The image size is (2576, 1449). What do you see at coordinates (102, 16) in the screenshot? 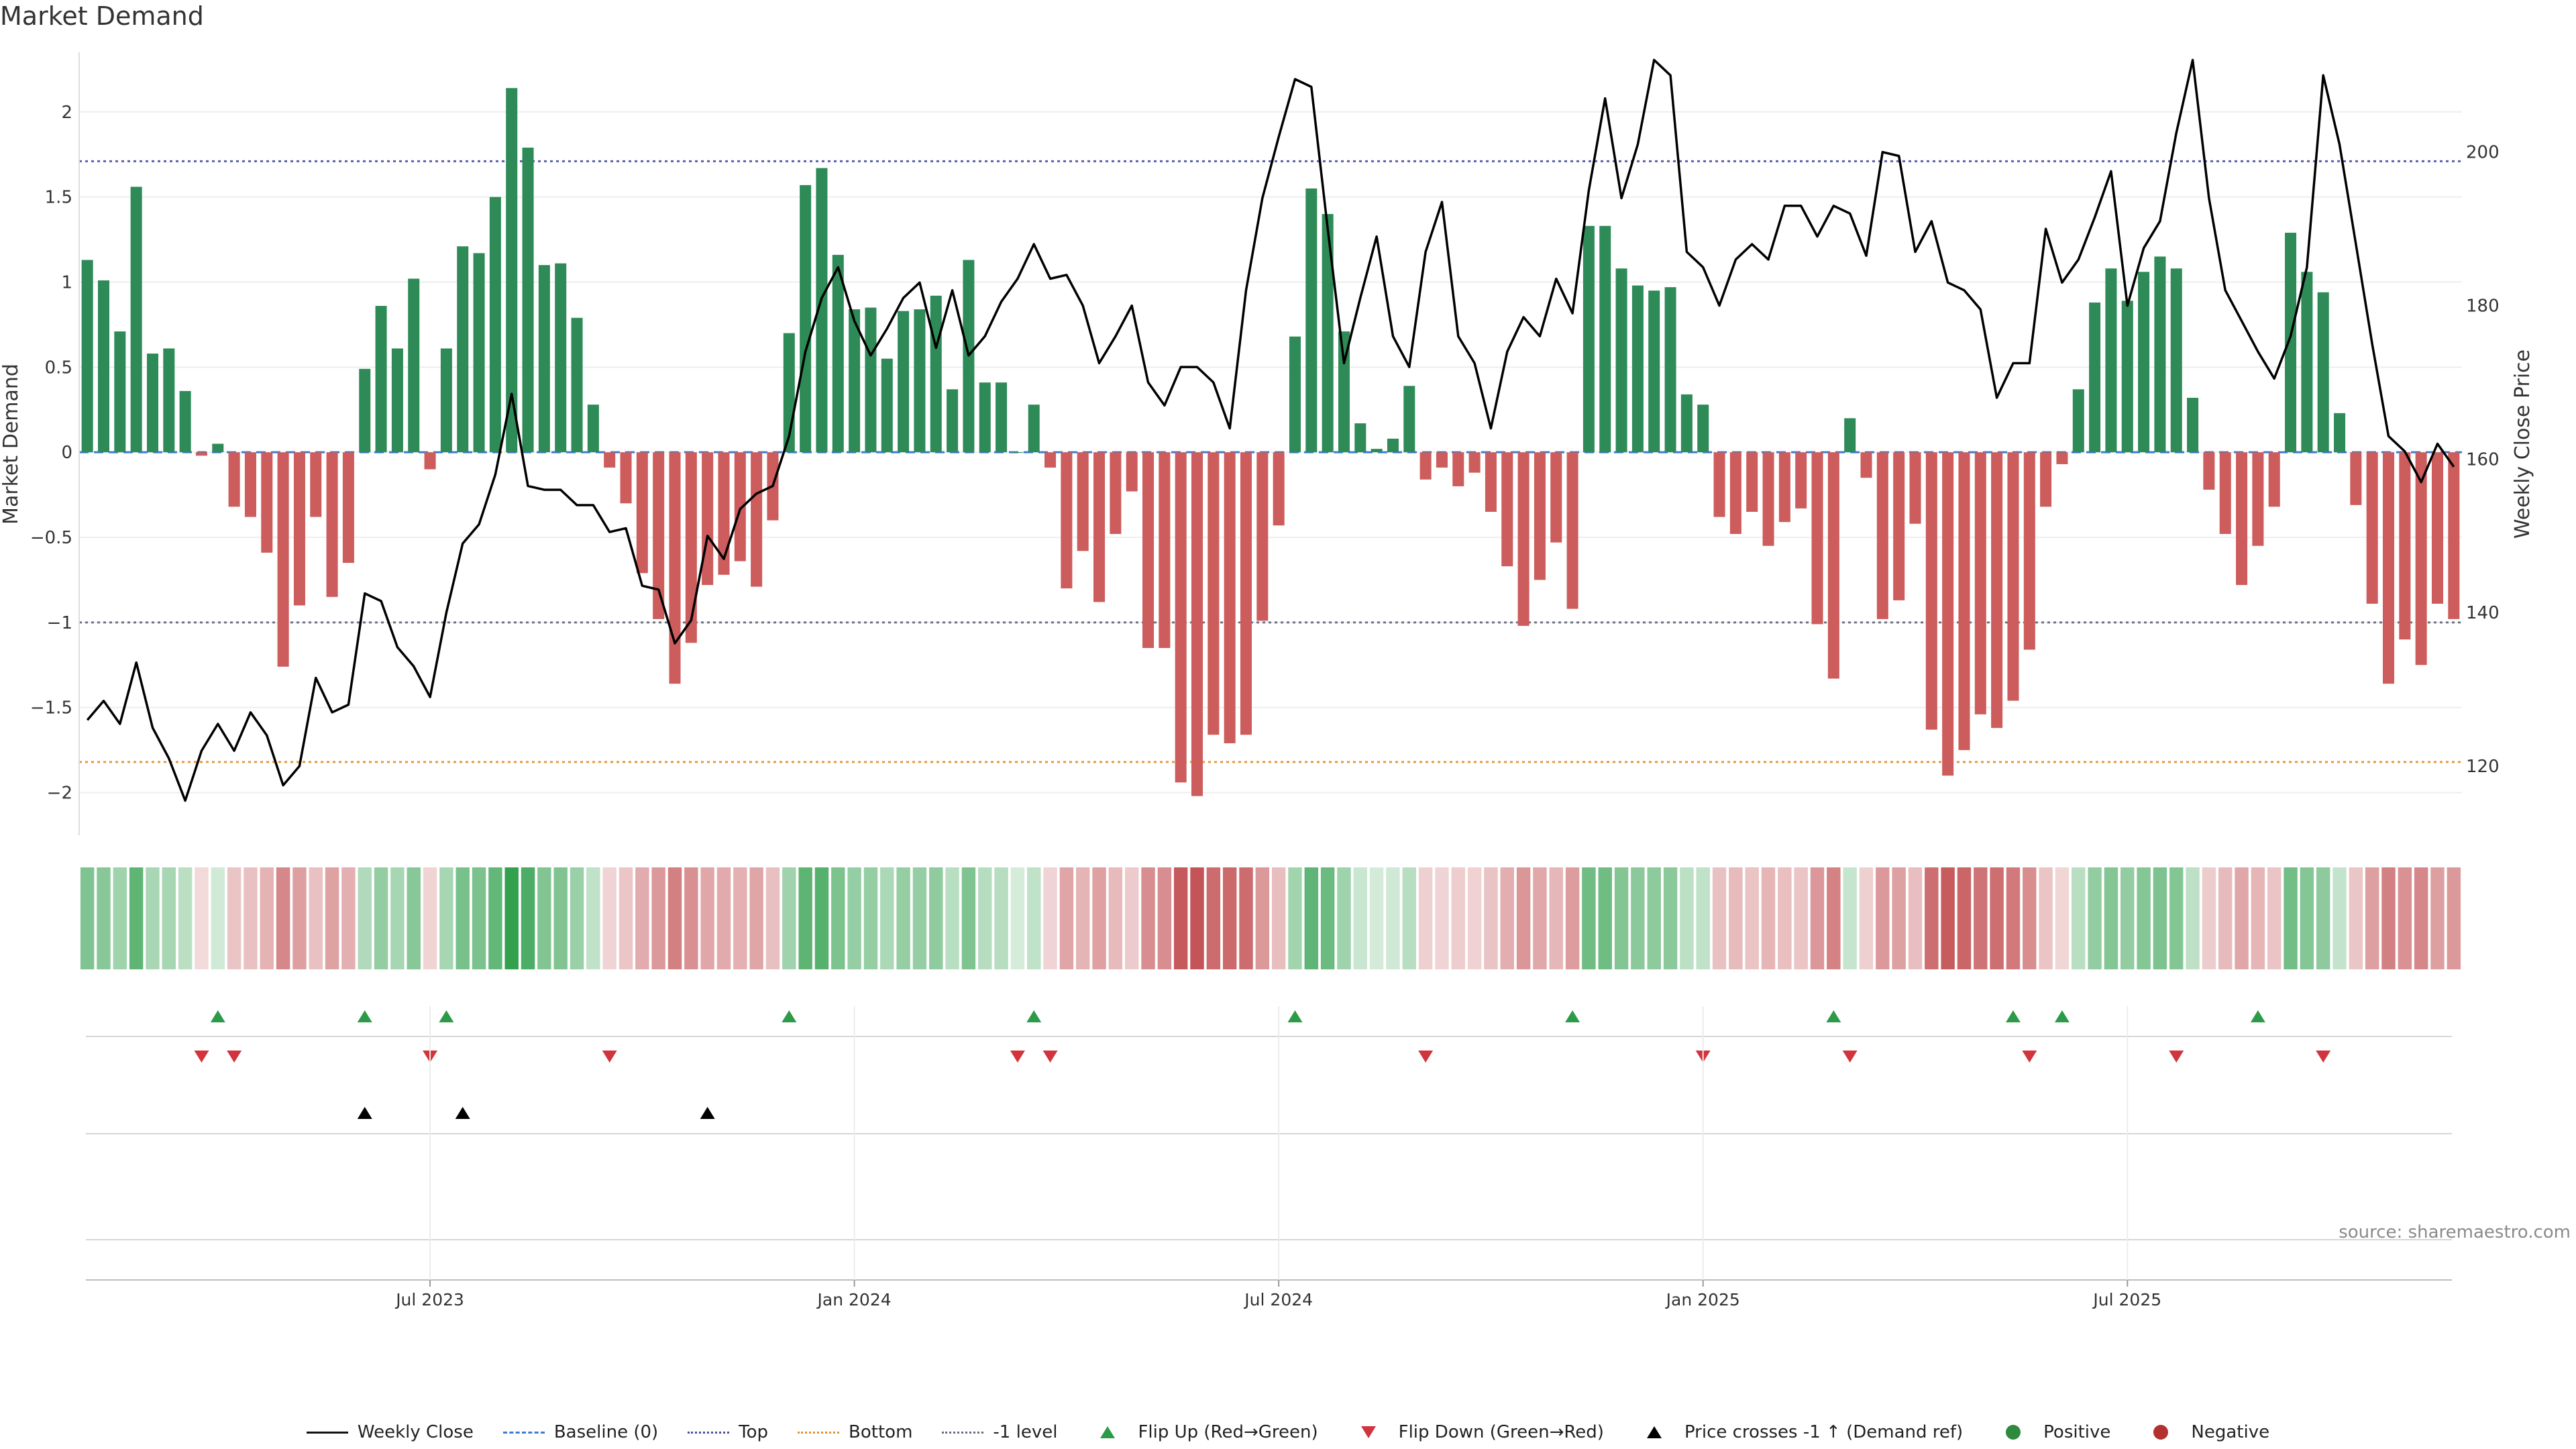
I see `chart-title: Market Demand` at bounding box center [102, 16].